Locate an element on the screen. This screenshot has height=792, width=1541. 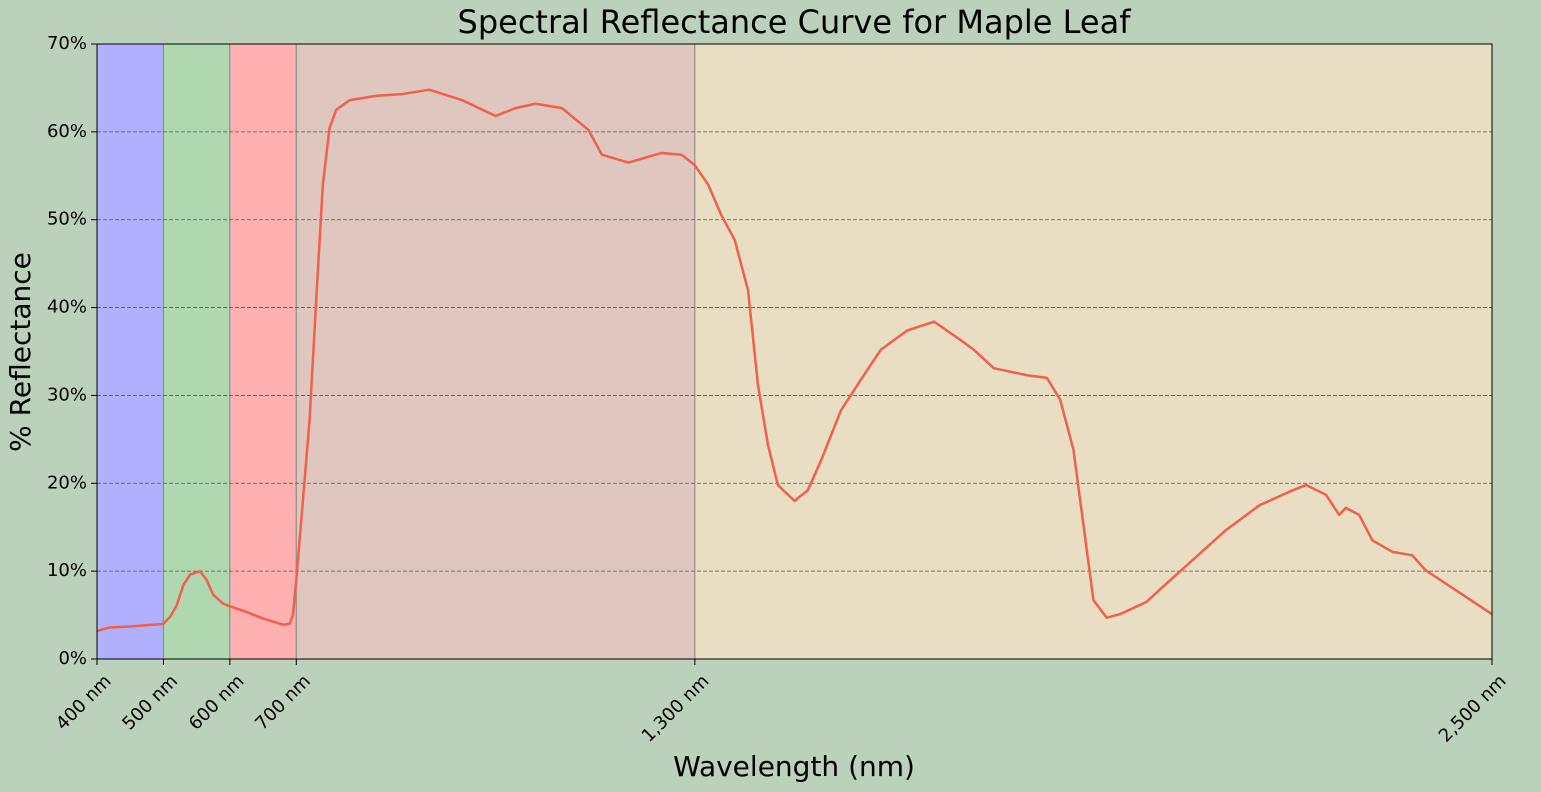
x-tick-label: 600 nm is located at coordinates (217, 703).